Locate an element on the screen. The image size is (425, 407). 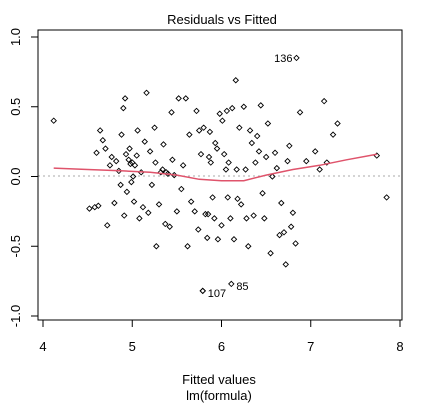
x-tick-label: 7 is located at coordinates (310, 346).